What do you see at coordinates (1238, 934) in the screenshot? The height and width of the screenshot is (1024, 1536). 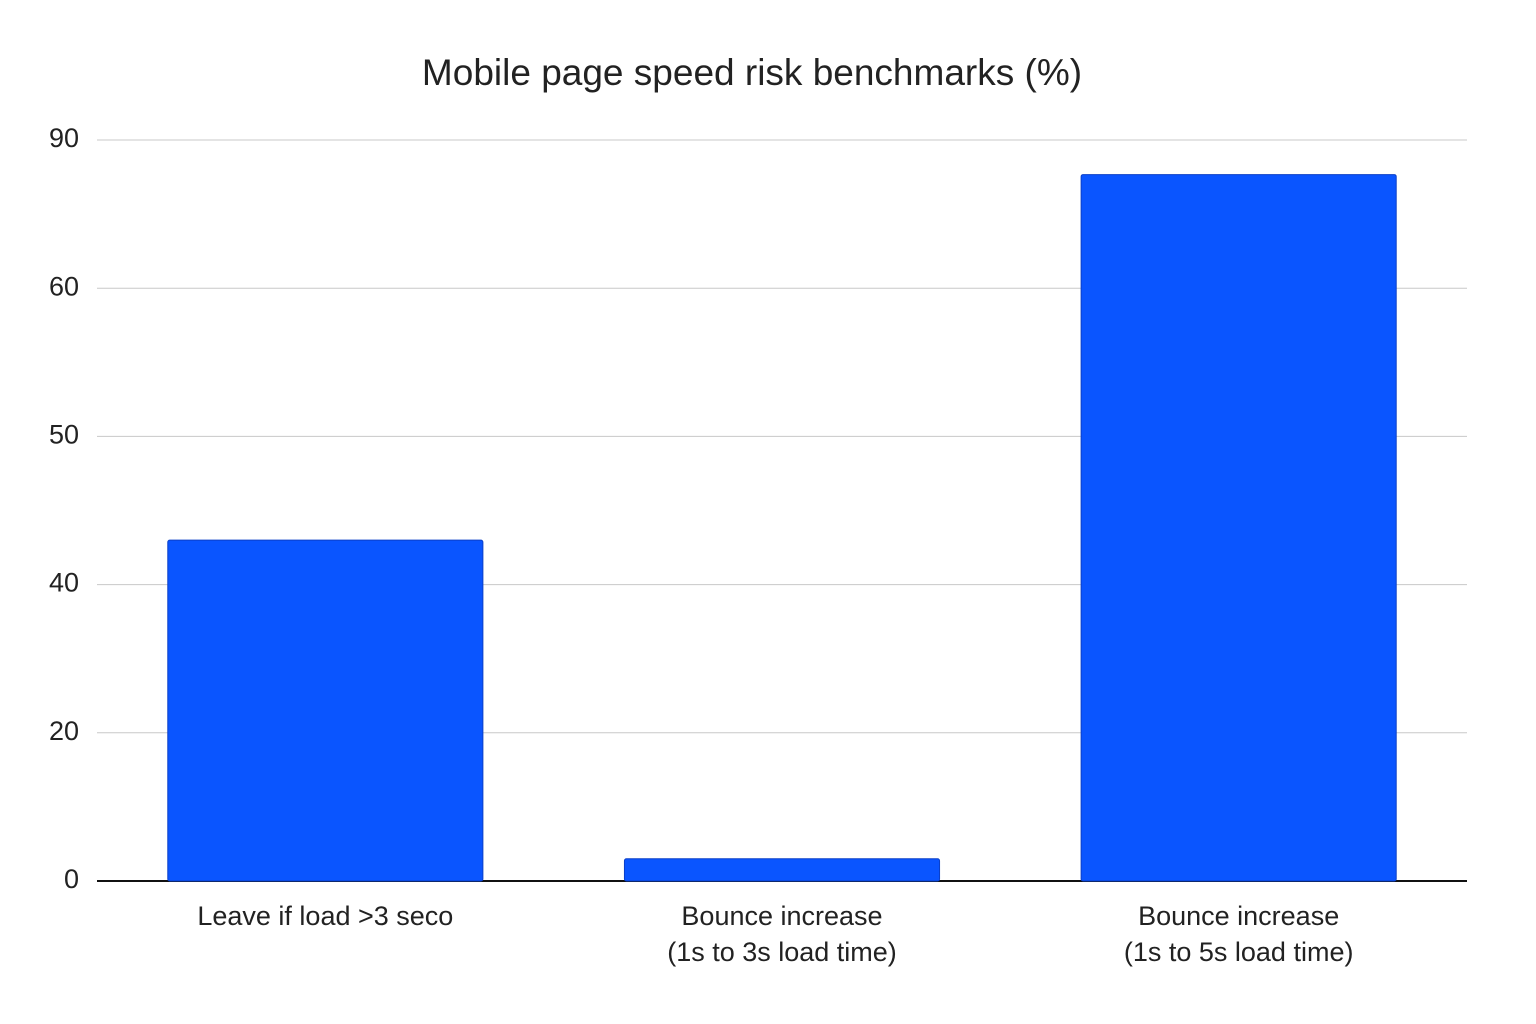 I see `x-tick-label: Bounce increase (1s to 5s load time)` at bounding box center [1238, 934].